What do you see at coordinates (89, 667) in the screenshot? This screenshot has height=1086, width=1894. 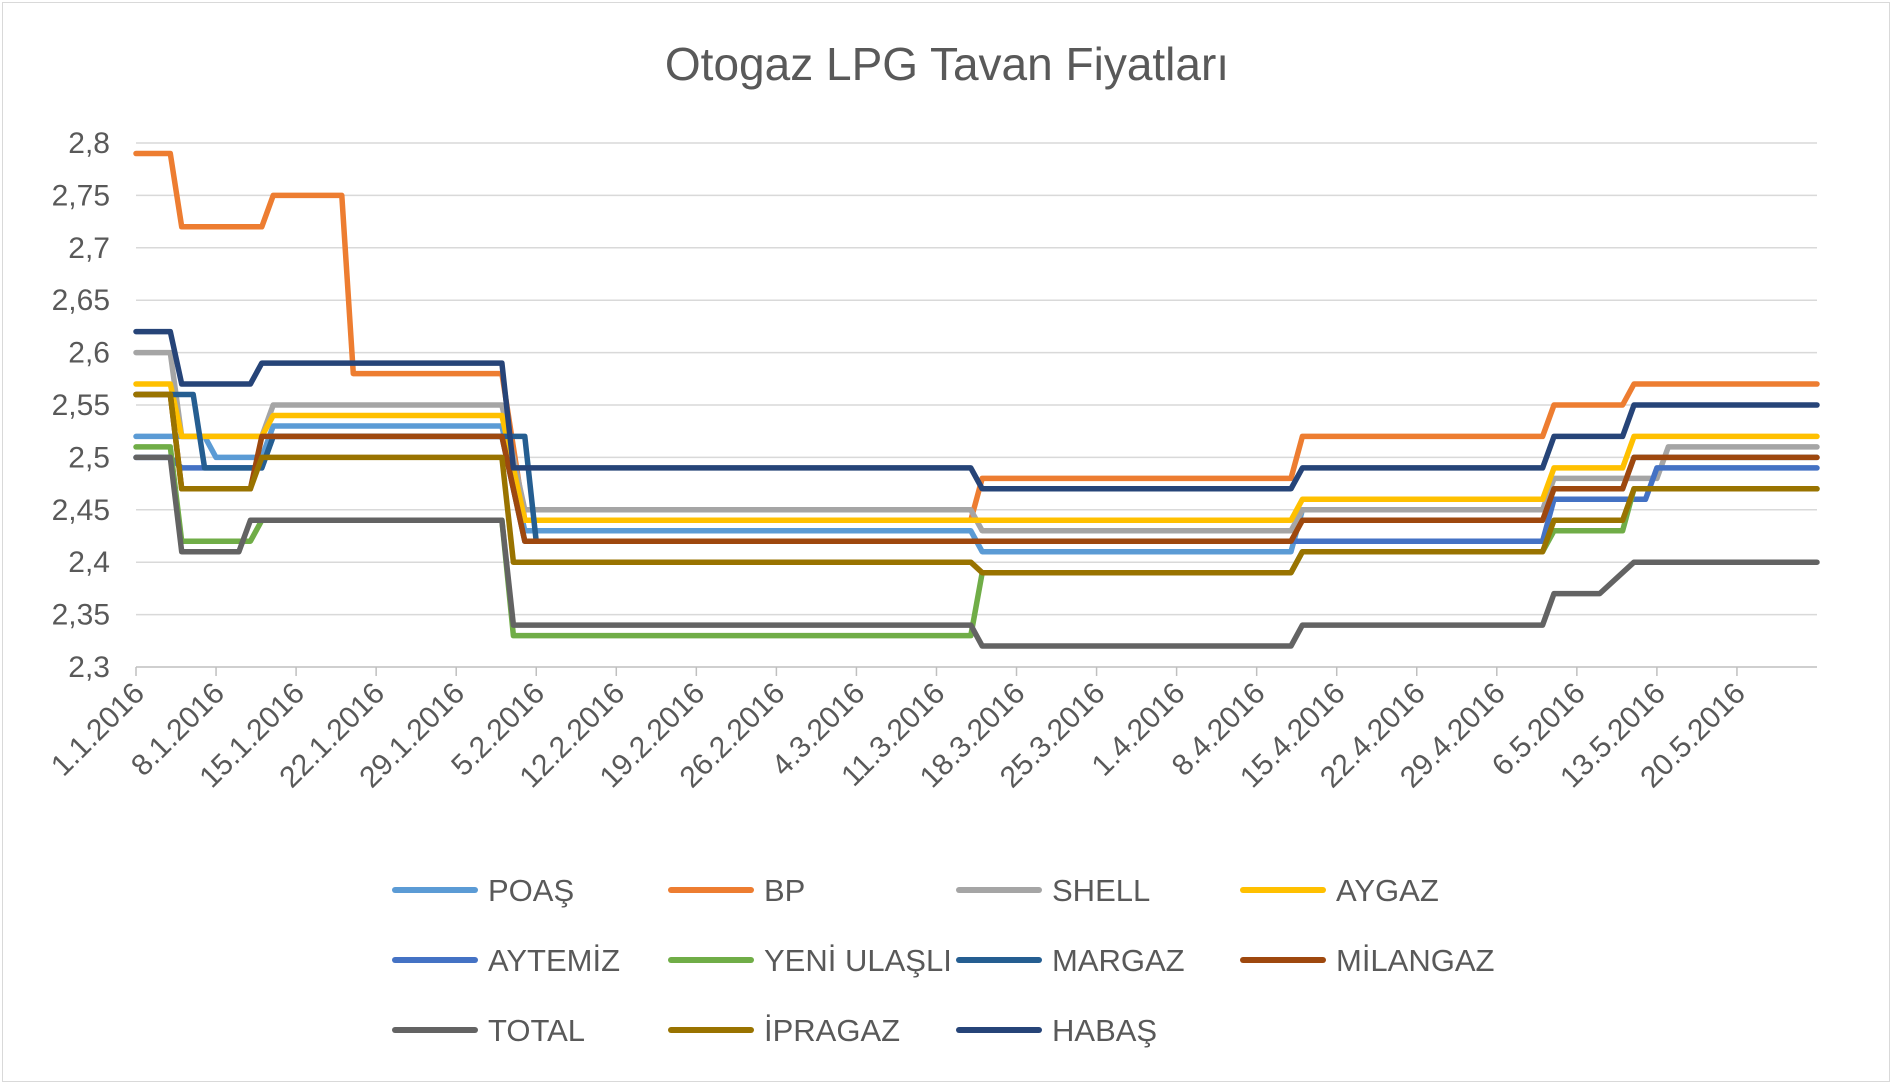 I see `y-tick-label: 2,3` at bounding box center [89, 667].